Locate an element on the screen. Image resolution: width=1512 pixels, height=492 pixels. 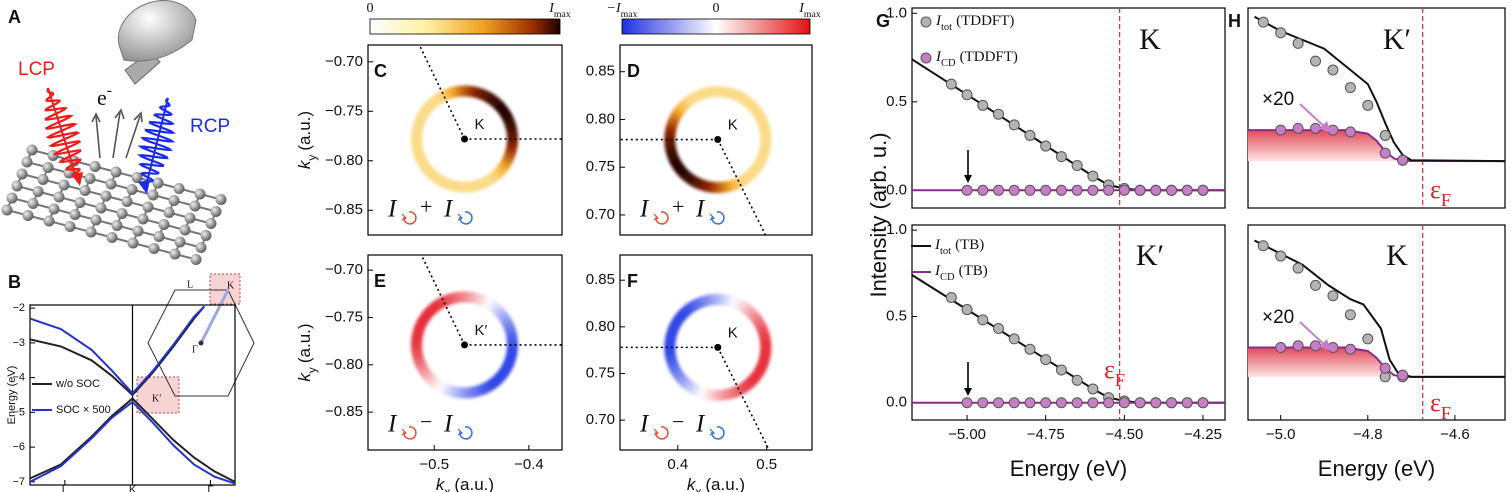
ring-pattern is located at coordinates (465, 345).